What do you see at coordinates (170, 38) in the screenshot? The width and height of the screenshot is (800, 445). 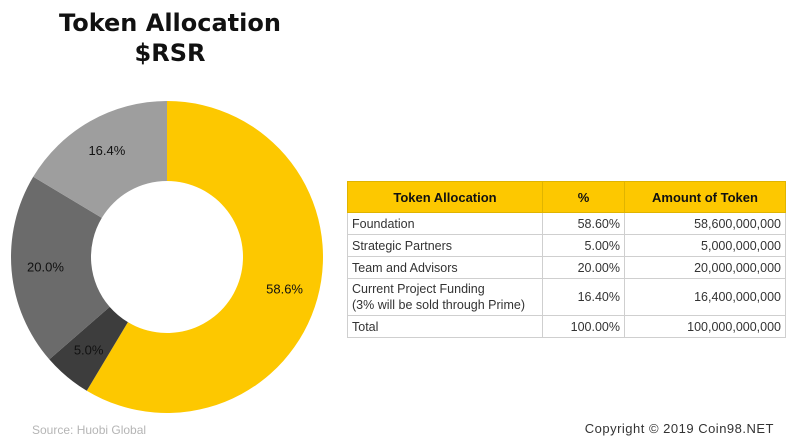 I see `chart-title: Token Allocation $RSR` at bounding box center [170, 38].